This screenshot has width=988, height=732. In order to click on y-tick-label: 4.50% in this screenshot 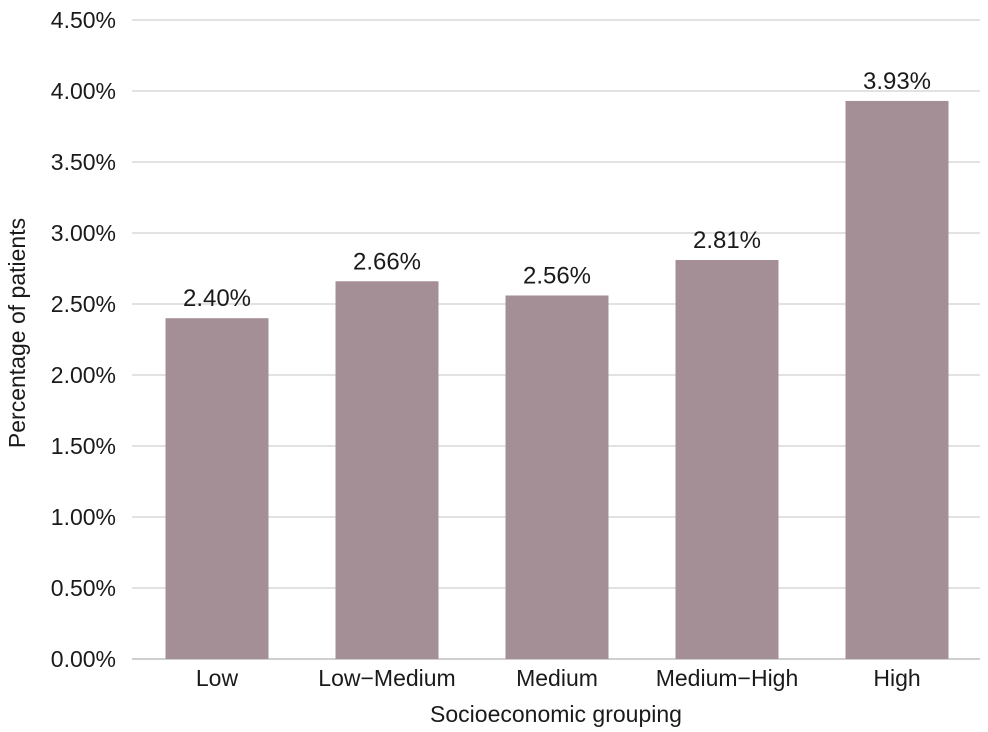, I will do `click(83, 20)`.